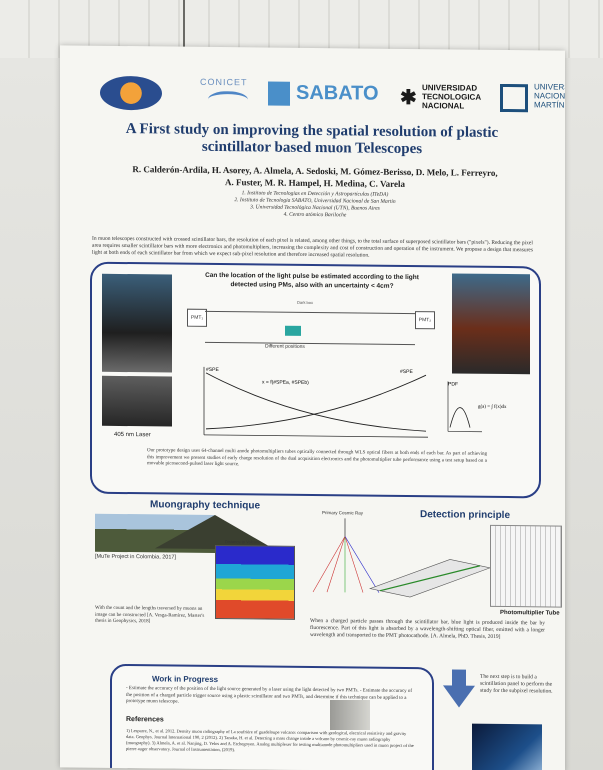 The height and width of the screenshot is (770, 603). Describe the element at coordinates (185, 679) in the screenshot. I see `wip-title: Work in Progress` at that location.